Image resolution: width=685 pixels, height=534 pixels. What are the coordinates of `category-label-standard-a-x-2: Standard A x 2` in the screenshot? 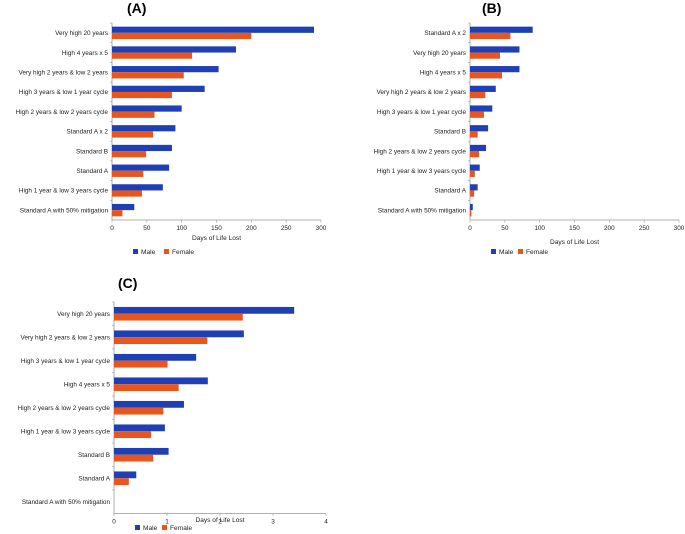 It's located at (445, 33).